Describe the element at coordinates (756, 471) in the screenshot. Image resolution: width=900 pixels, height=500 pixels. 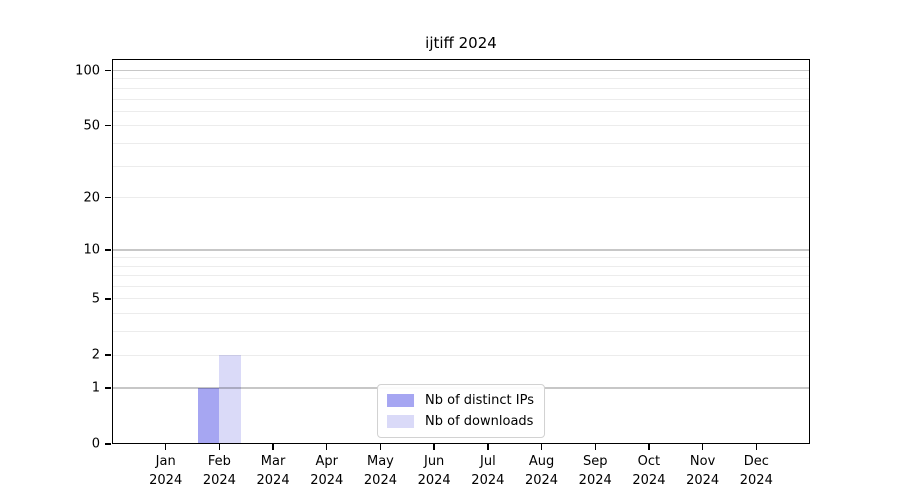
I see `x-tick-label-dec: Dec 2024` at that location.